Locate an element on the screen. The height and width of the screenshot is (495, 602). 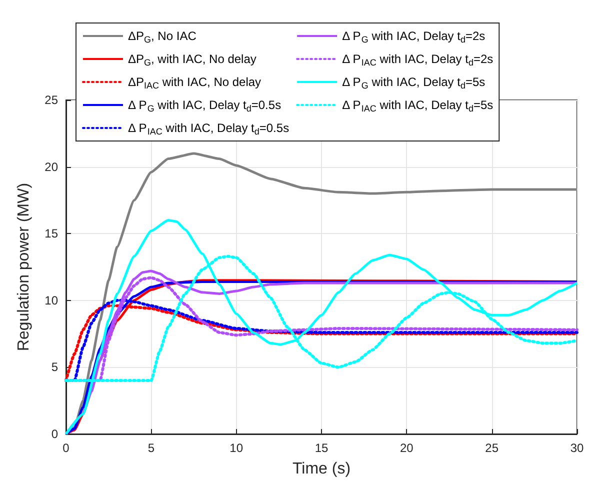
x-tick-label: 10 is located at coordinates (237, 448).